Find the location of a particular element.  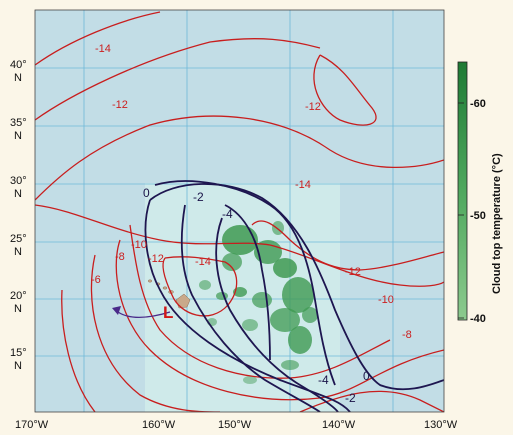

lon-tick-label: 140°W is located at coordinates (339, 425).